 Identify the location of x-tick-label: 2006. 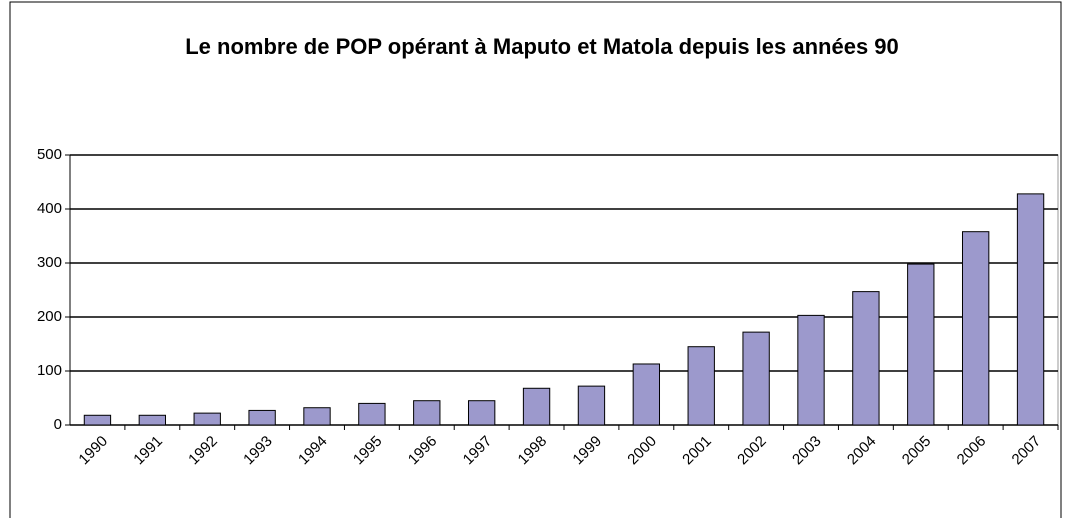
(972, 451).